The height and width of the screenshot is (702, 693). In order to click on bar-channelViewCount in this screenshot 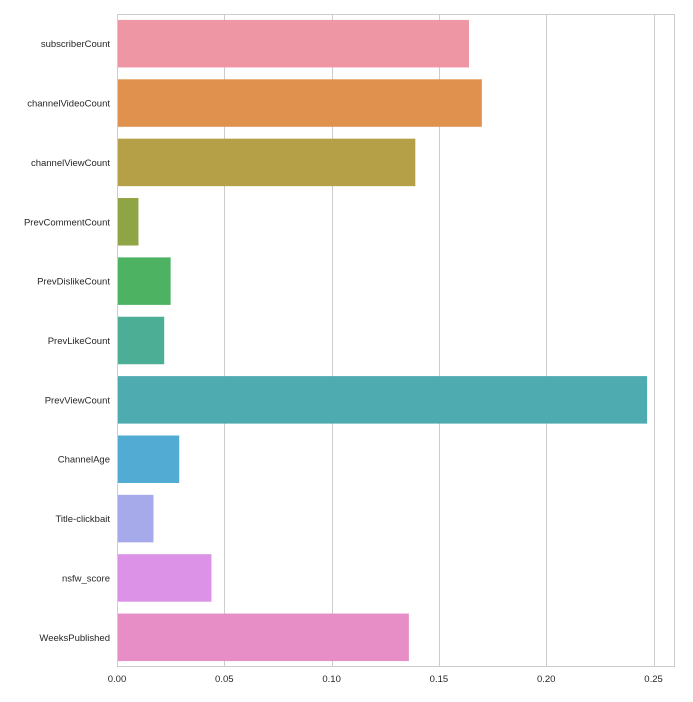, I will do `click(266, 162)`.